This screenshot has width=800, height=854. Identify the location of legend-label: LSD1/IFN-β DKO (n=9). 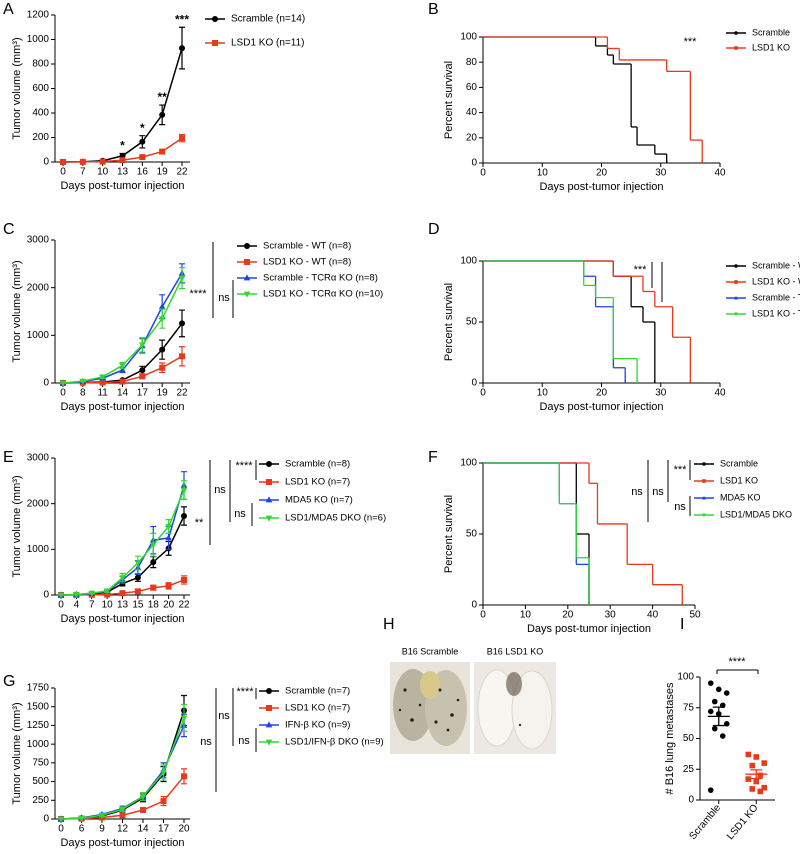
(334, 742).